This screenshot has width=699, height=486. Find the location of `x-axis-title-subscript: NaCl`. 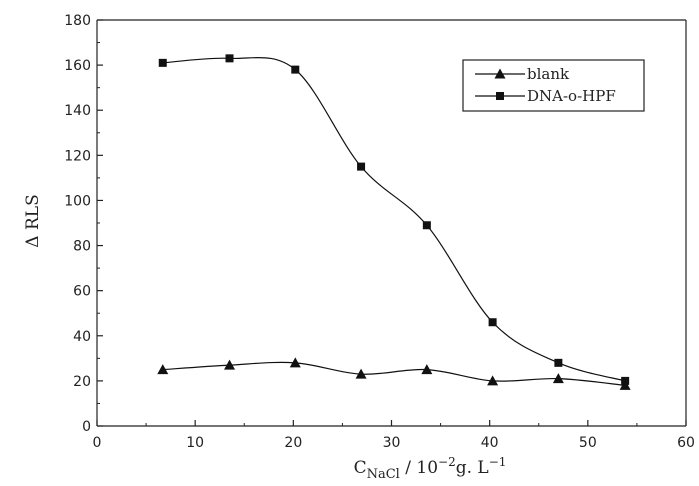

x-axis-title-subscript: NaCl is located at coordinates (383, 474).